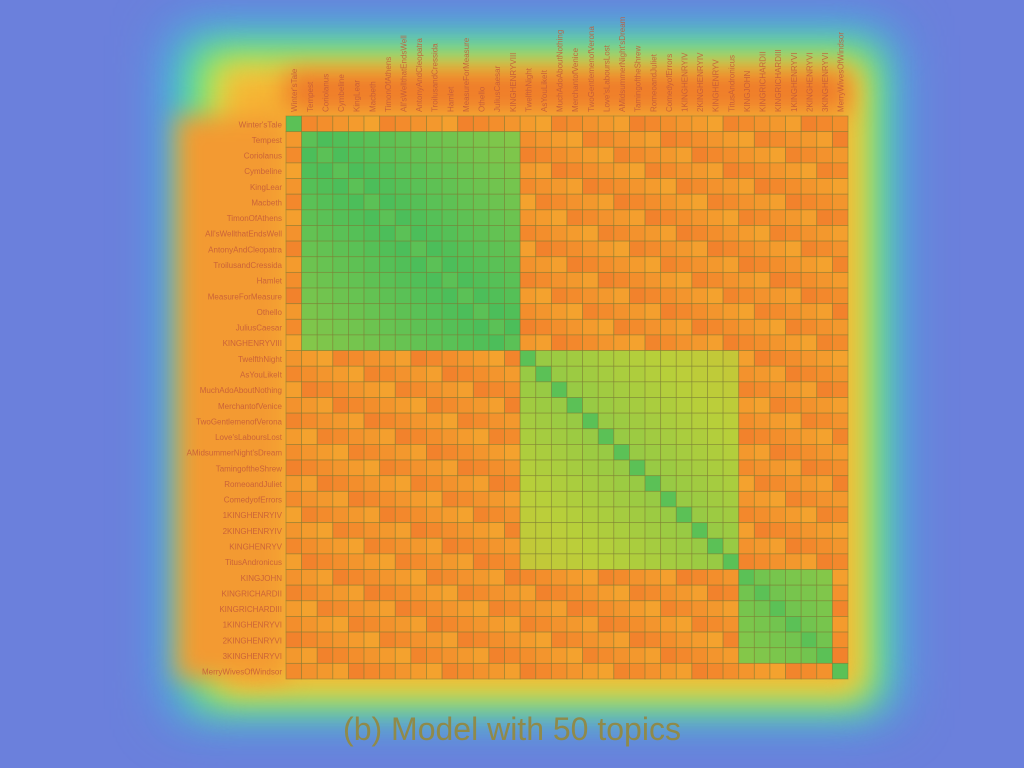  I want to click on column-label: 1KINGHENRYVI, so click(794, 82).